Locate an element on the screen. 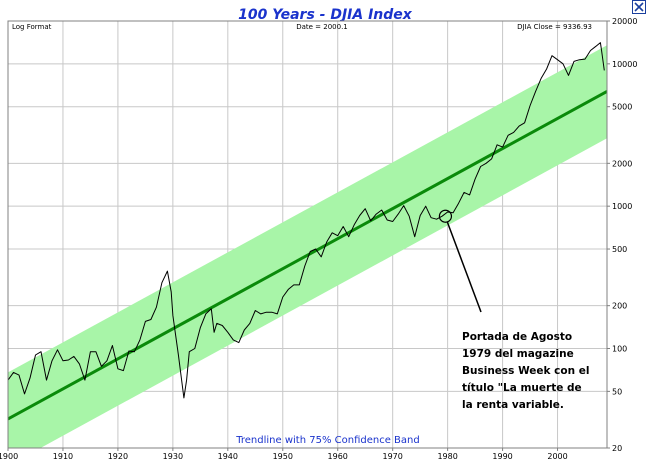  y-tick-label: 20 is located at coordinates (617, 448).